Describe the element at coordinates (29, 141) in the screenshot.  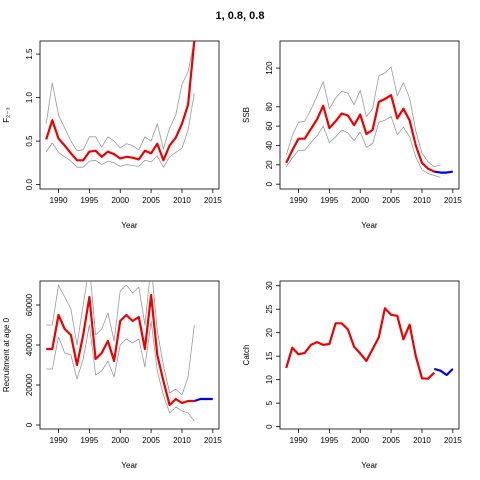
I see `y-tick-label: 0.5` at that location.